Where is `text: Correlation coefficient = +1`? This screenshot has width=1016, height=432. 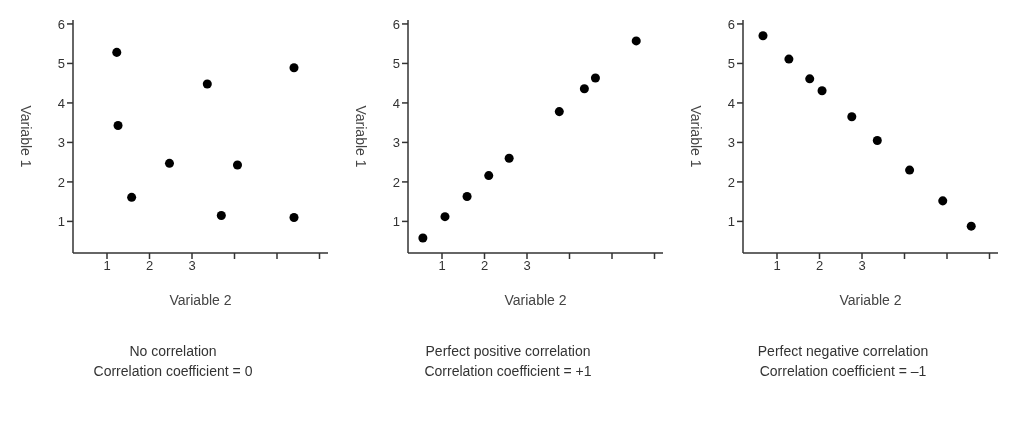
text: Correlation coefficient = +1 is located at coordinates (508, 371).